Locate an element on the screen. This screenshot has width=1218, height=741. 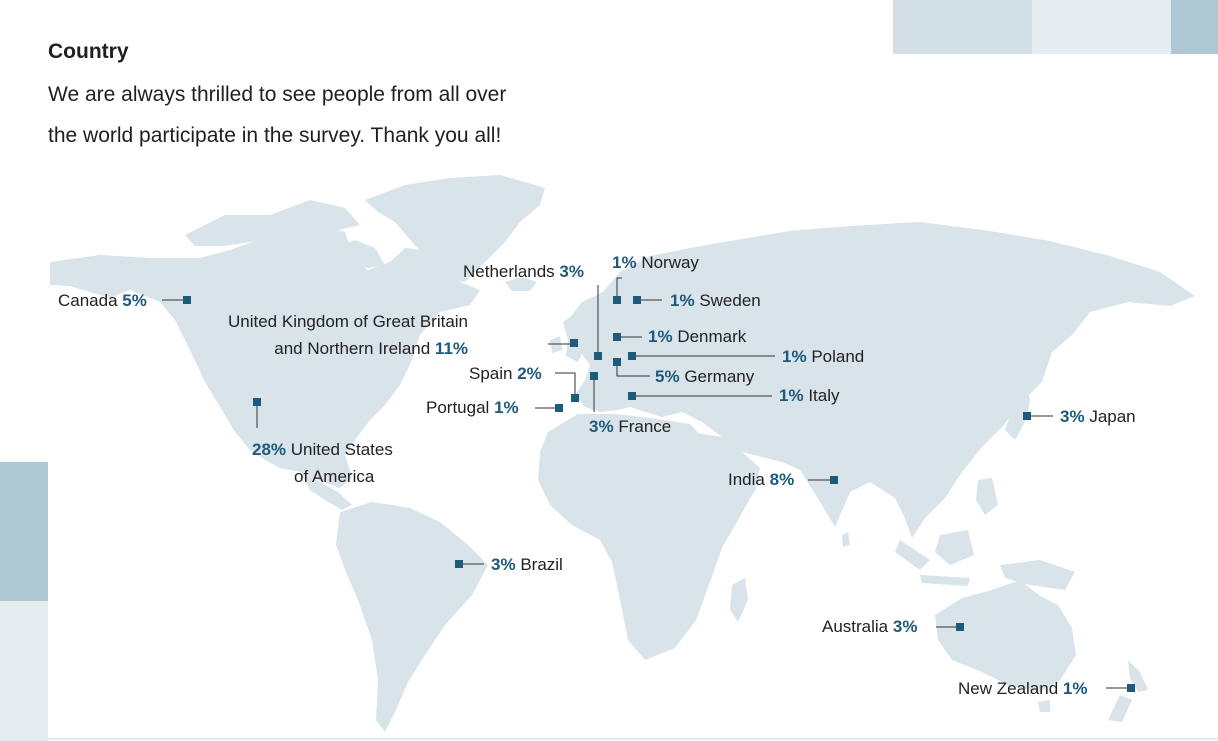
iceland-landmass is located at coordinates (521, 284).